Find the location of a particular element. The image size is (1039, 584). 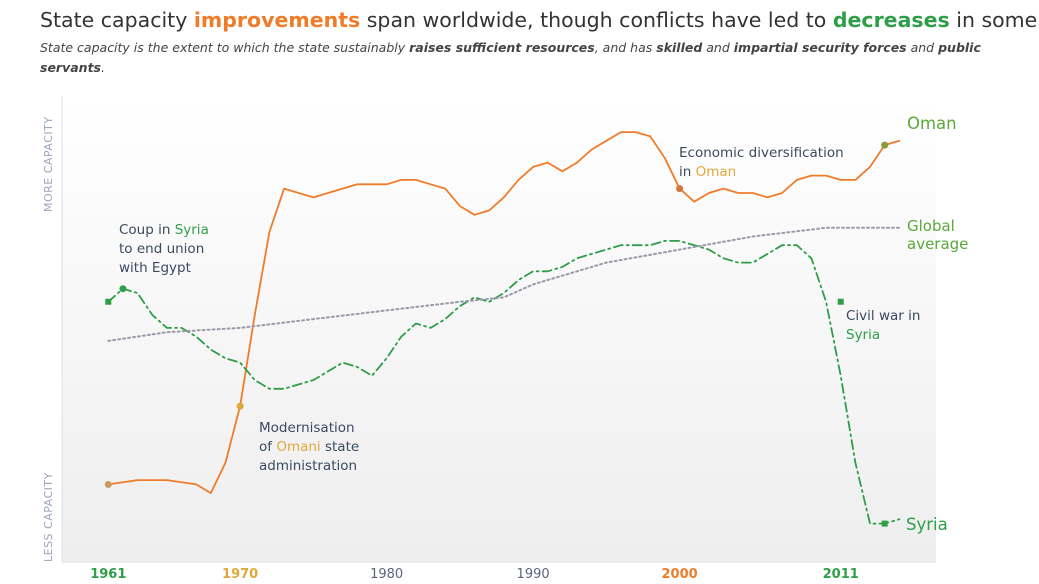

x-tick-label: 1961 is located at coordinates (108, 574).